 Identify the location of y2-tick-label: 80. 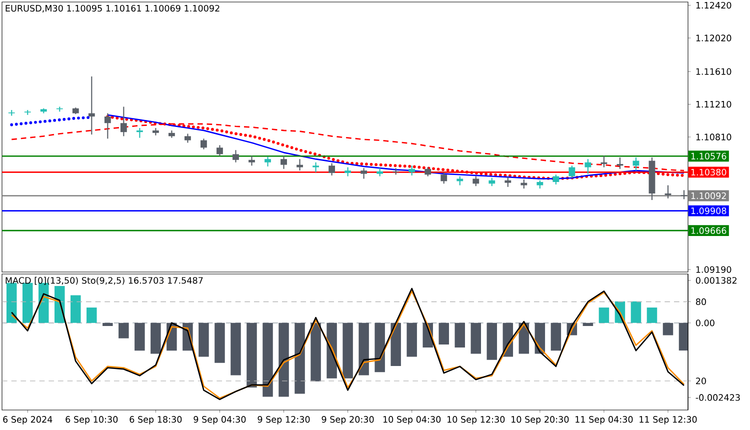
(701, 302).